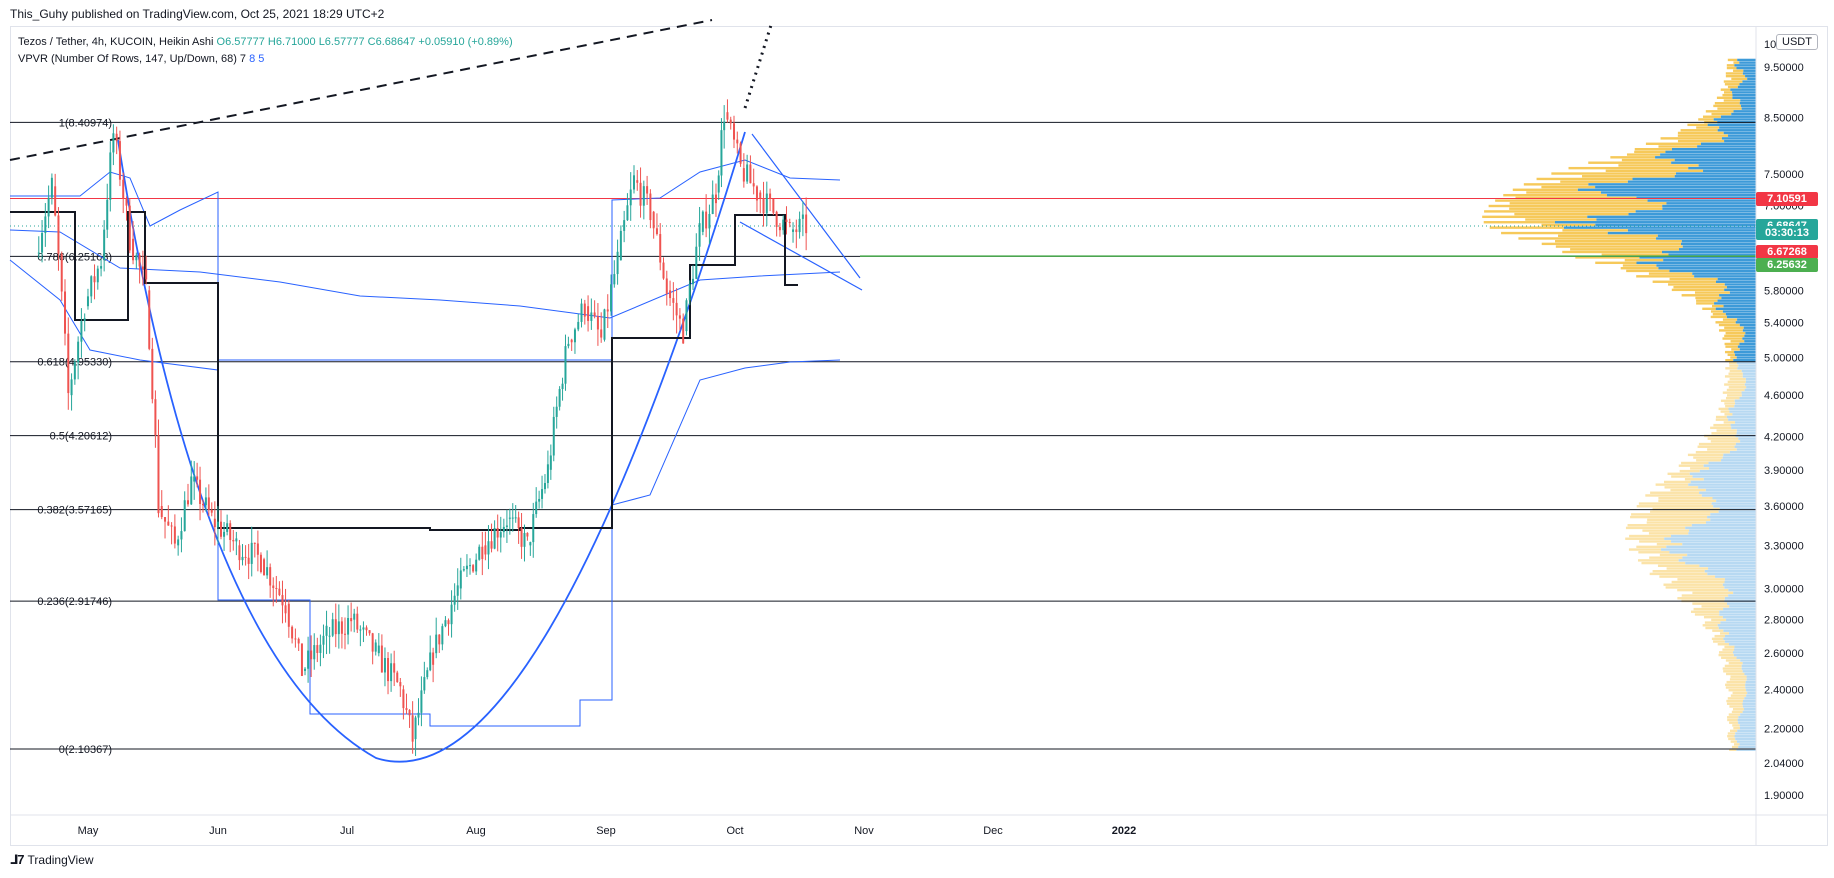  I want to click on fib-label: 1(8.40974), so click(85, 123).